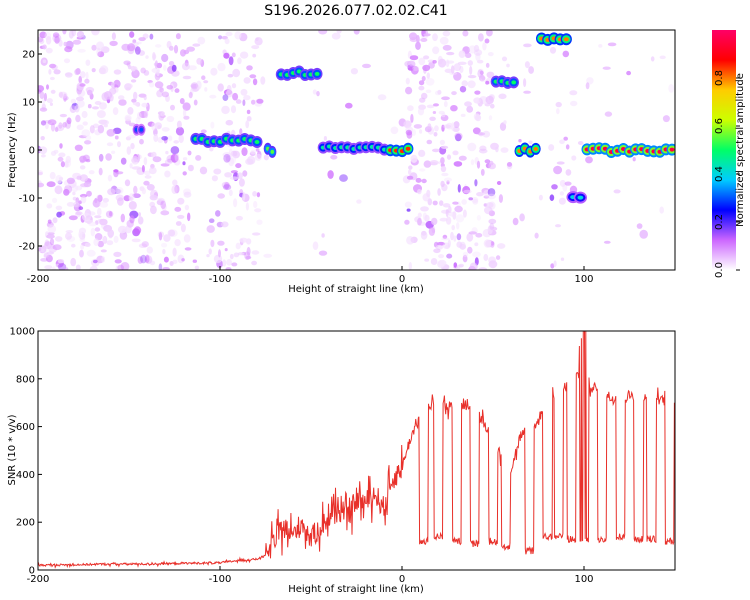 This screenshot has height=600, width=750. I want to click on snr-x-label: Height of straight line (km), so click(356, 589).